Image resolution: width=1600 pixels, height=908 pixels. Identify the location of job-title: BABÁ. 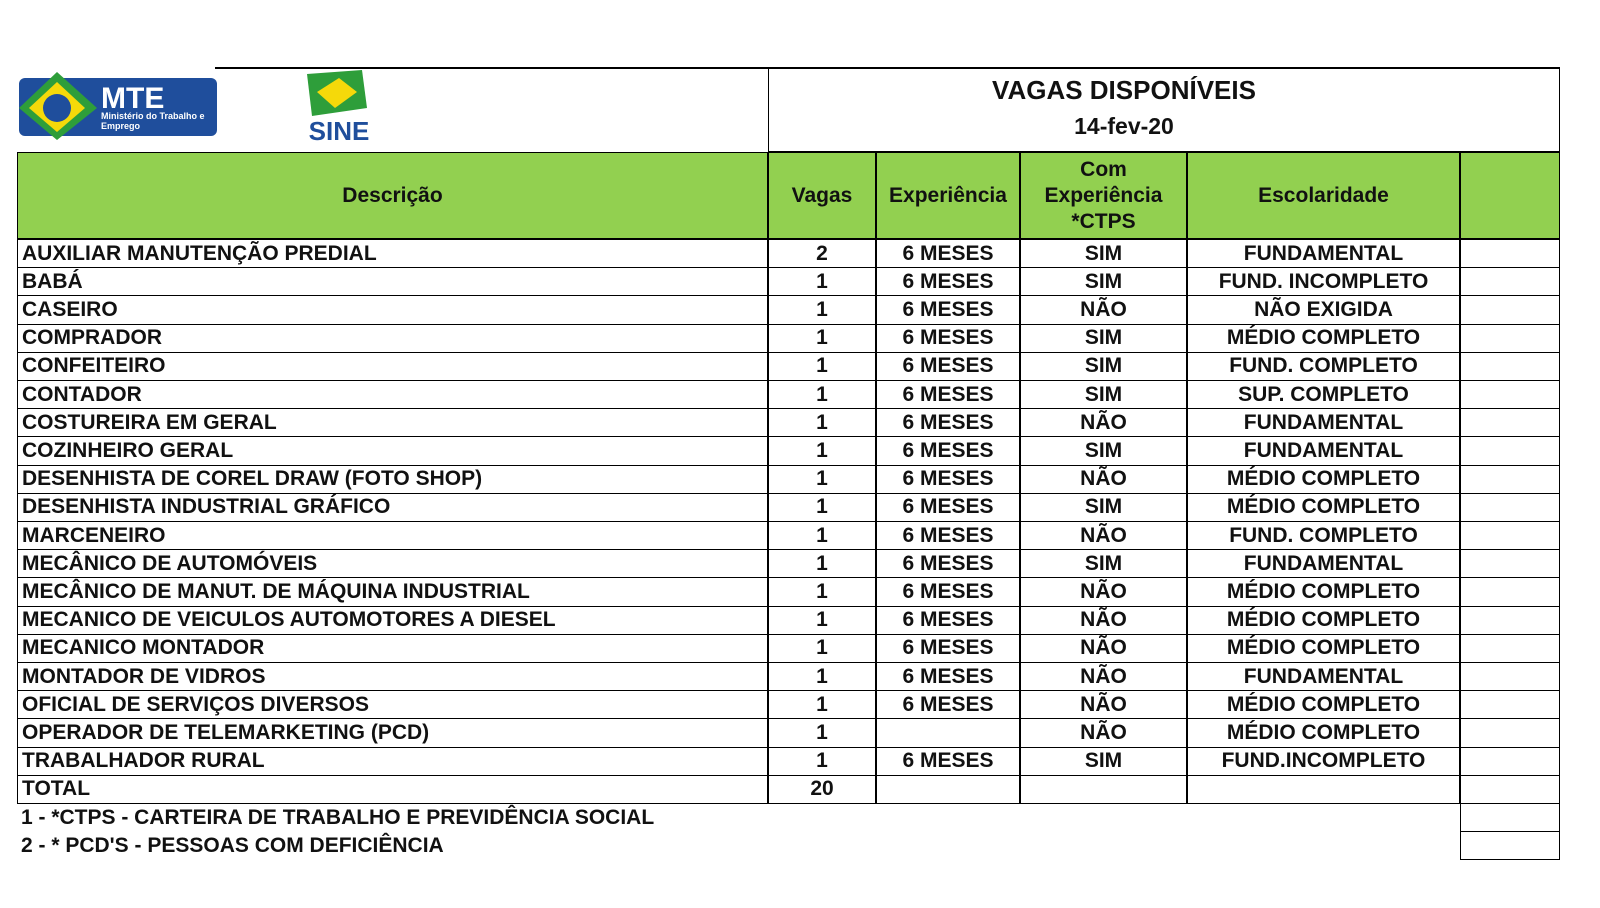
(392, 282).